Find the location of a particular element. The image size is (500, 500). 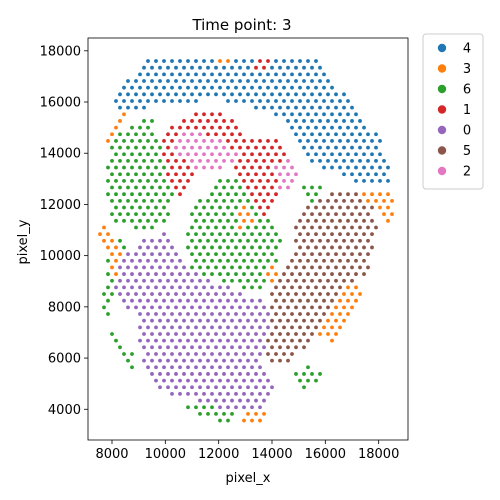

y-tick-label: 18000 is located at coordinates (60, 51).